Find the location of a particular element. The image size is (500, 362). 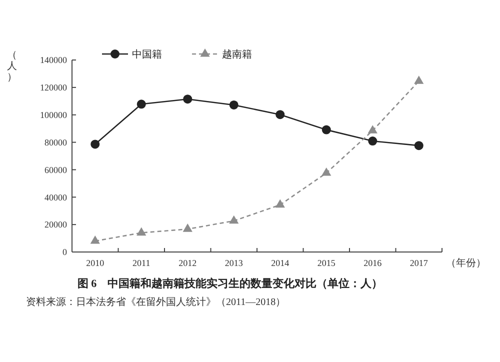

text: 图 6 中国籍和越南籍技能实习生的数量变化对比（单位：人） is located at coordinates (230, 283).